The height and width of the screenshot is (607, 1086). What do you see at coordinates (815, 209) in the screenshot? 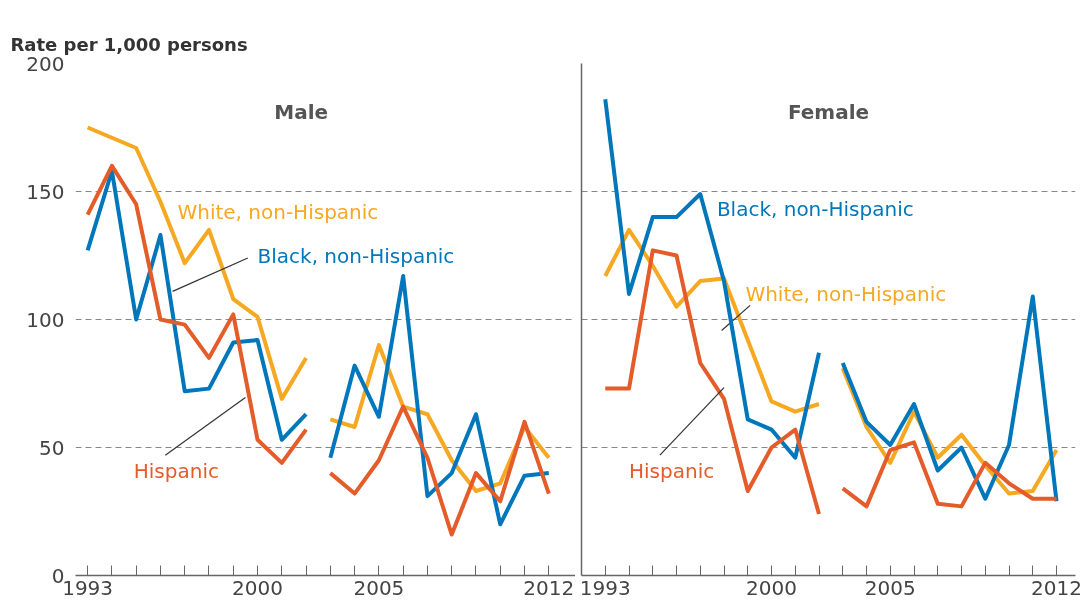
I see `series-label: Black, non-Hispanic` at bounding box center [815, 209].